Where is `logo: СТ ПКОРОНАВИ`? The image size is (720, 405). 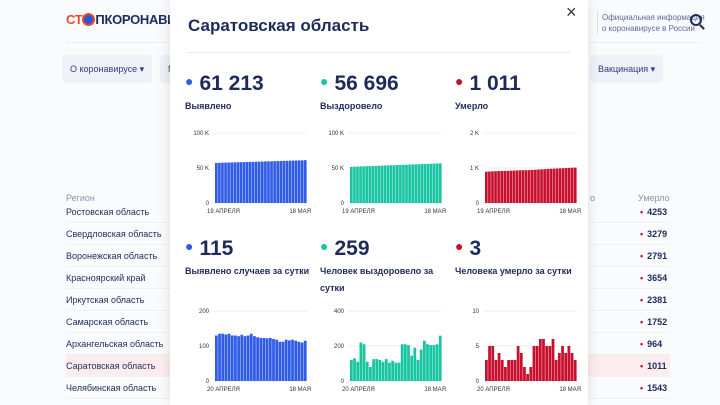
logo: СТ ПКОРОНАВИ is located at coordinates (121, 19).